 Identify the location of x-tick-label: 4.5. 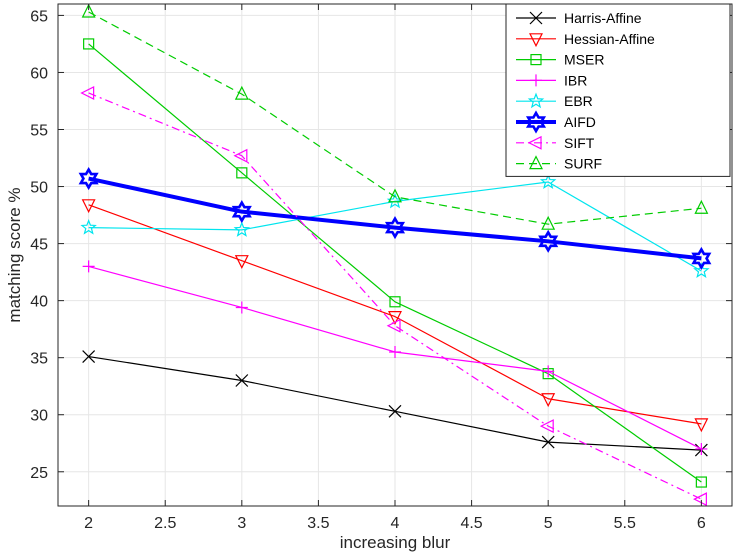
(471, 523).